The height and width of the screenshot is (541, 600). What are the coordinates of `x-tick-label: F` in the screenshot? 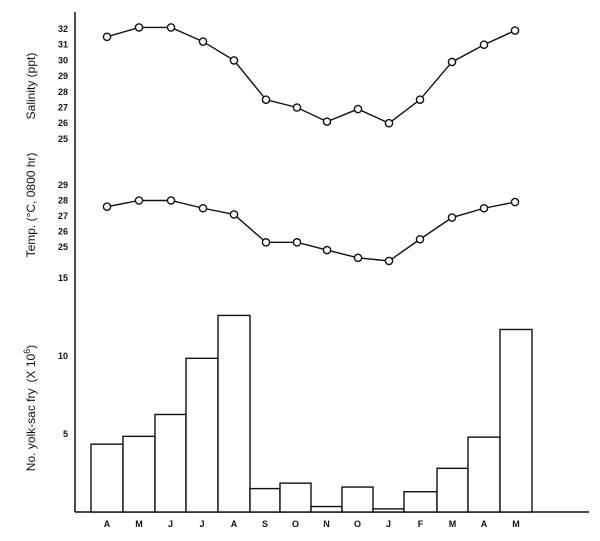 It's located at (421, 524).